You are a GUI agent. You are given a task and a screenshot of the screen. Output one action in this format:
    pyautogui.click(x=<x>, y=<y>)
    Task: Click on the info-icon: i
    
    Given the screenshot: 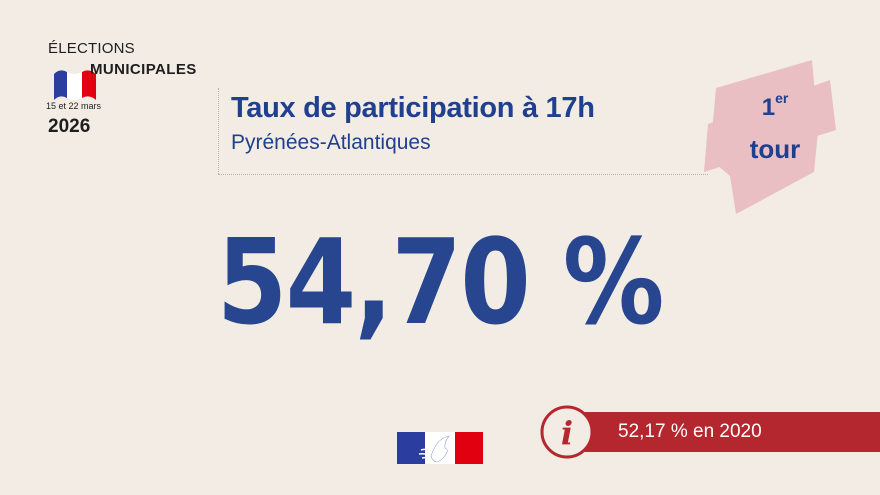 What is the action you would take?
    pyautogui.click(x=567, y=432)
    